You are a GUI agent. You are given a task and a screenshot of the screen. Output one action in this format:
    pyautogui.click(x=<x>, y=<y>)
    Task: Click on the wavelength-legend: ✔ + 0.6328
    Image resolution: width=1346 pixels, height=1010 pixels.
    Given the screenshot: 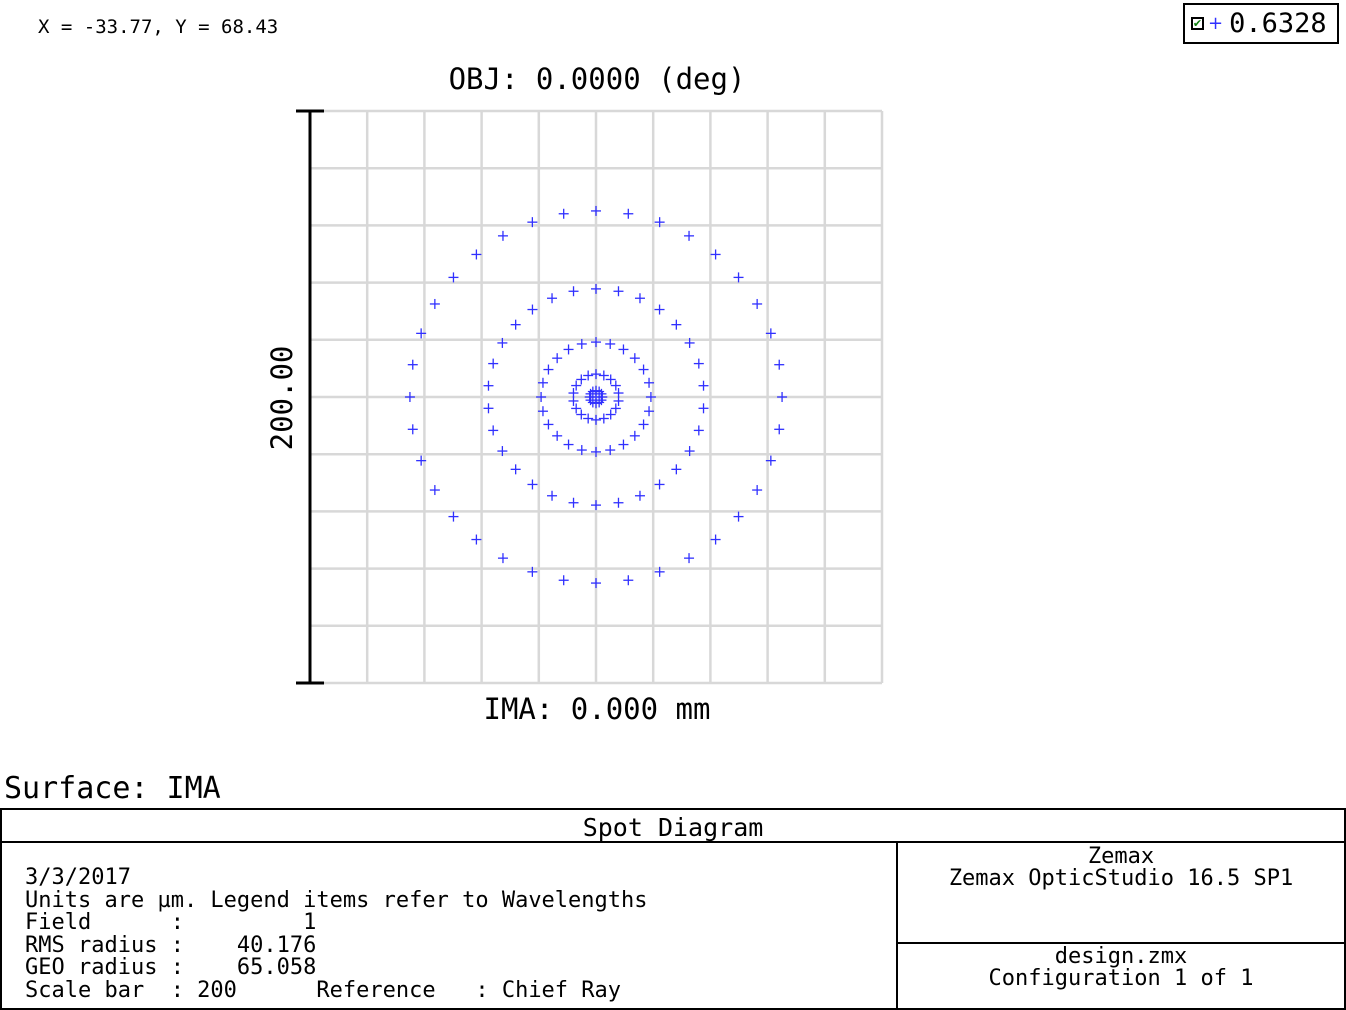 What is the action you would take?
    pyautogui.click(x=1261, y=23)
    